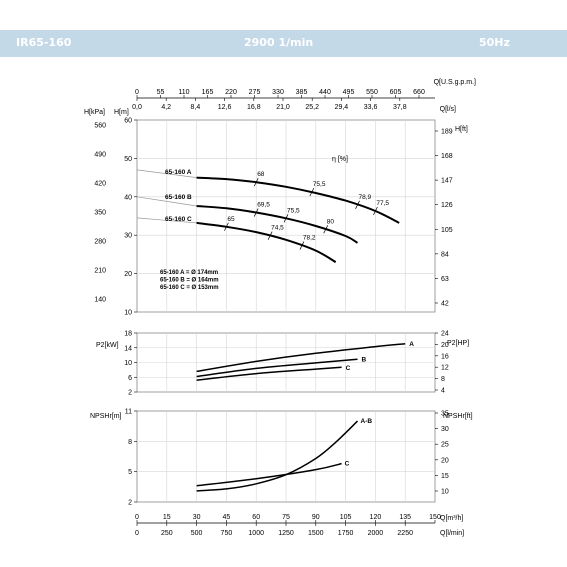  I want to click on efficiency-value: 78,9, so click(365, 197).